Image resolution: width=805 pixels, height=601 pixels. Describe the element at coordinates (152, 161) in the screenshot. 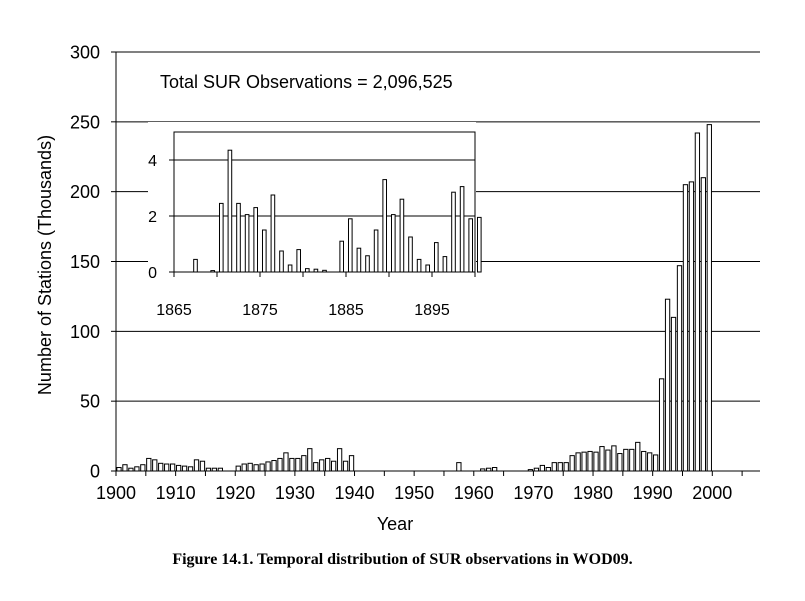

I see `y-tick-label: 4` at that location.